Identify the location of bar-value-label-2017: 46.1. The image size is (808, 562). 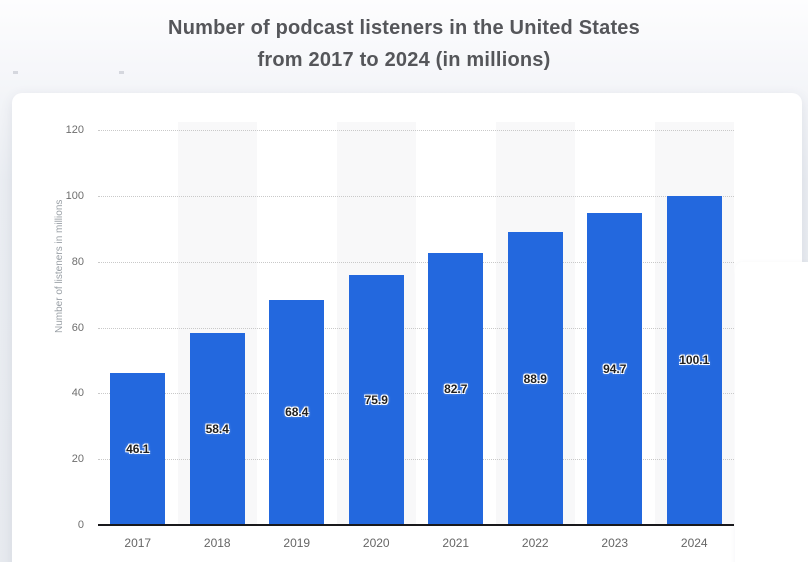
(138, 449).